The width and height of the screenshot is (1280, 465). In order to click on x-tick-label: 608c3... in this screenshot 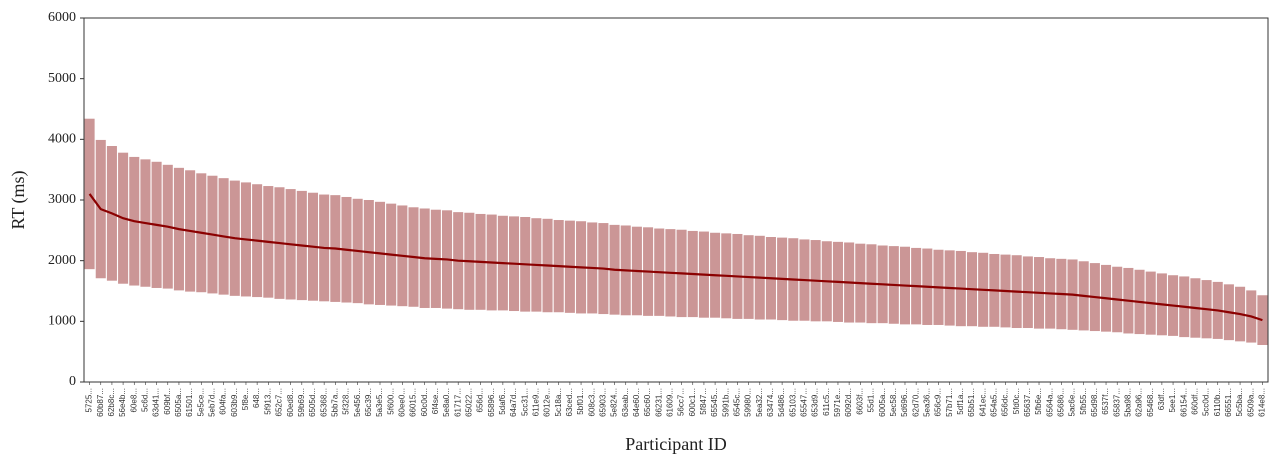, I will do `click(591, 402)`.